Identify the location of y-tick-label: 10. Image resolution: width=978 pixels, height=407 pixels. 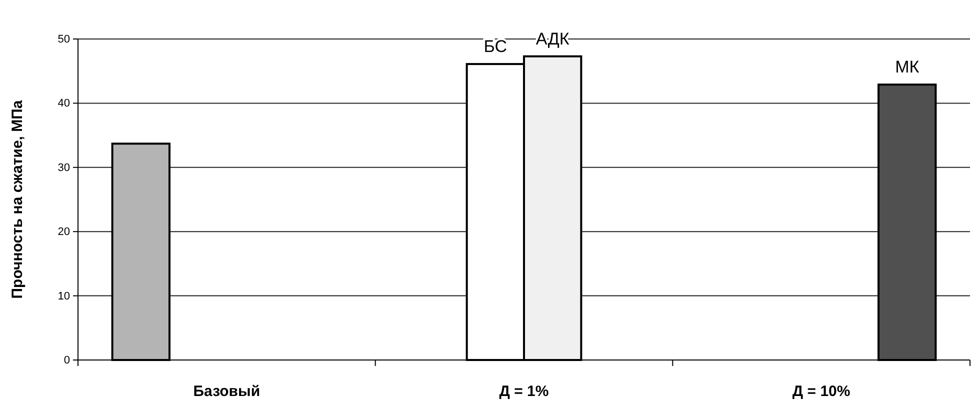
(64, 296).